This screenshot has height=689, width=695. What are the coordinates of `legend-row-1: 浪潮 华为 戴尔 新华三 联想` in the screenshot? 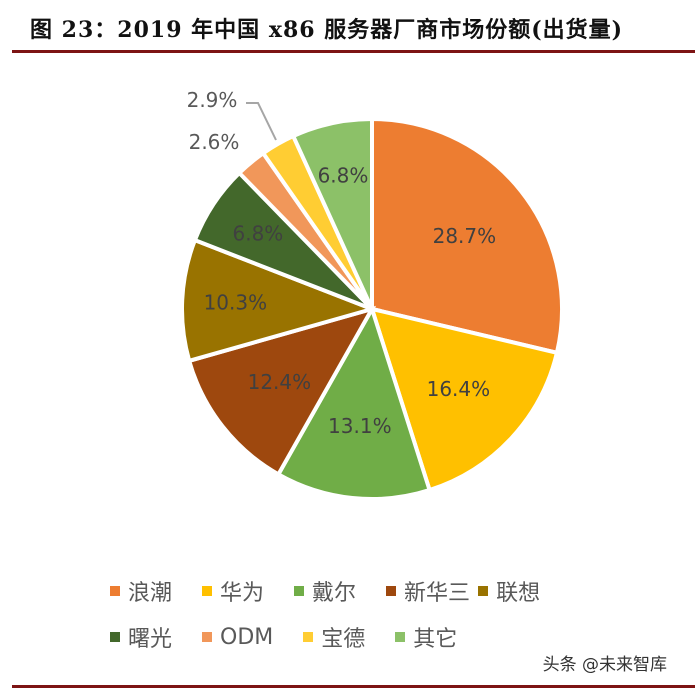 It's located at (380, 591).